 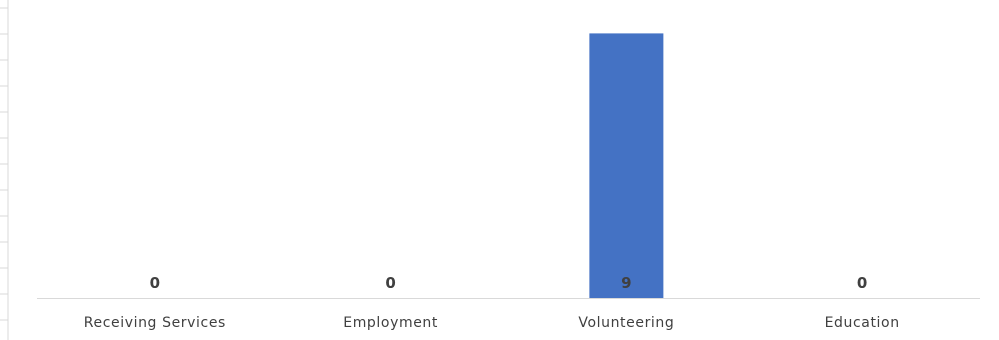 What do you see at coordinates (4, 170) in the screenshot?
I see `left-edge-ticks` at bounding box center [4, 170].